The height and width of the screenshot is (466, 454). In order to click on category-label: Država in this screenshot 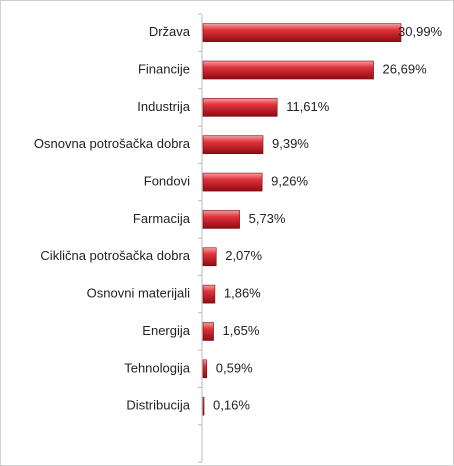, I will do `click(170, 31)`.